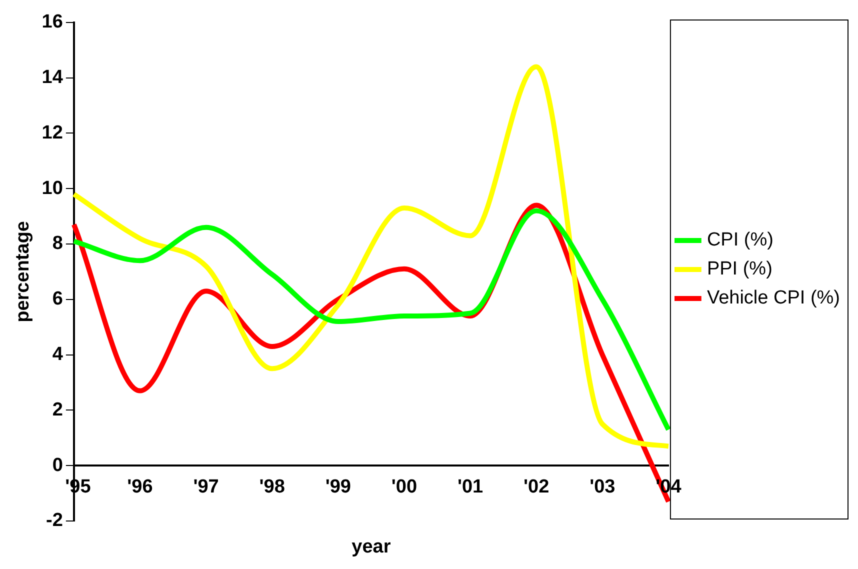  I want to click on y-tick-label: 4, so click(58, 355).